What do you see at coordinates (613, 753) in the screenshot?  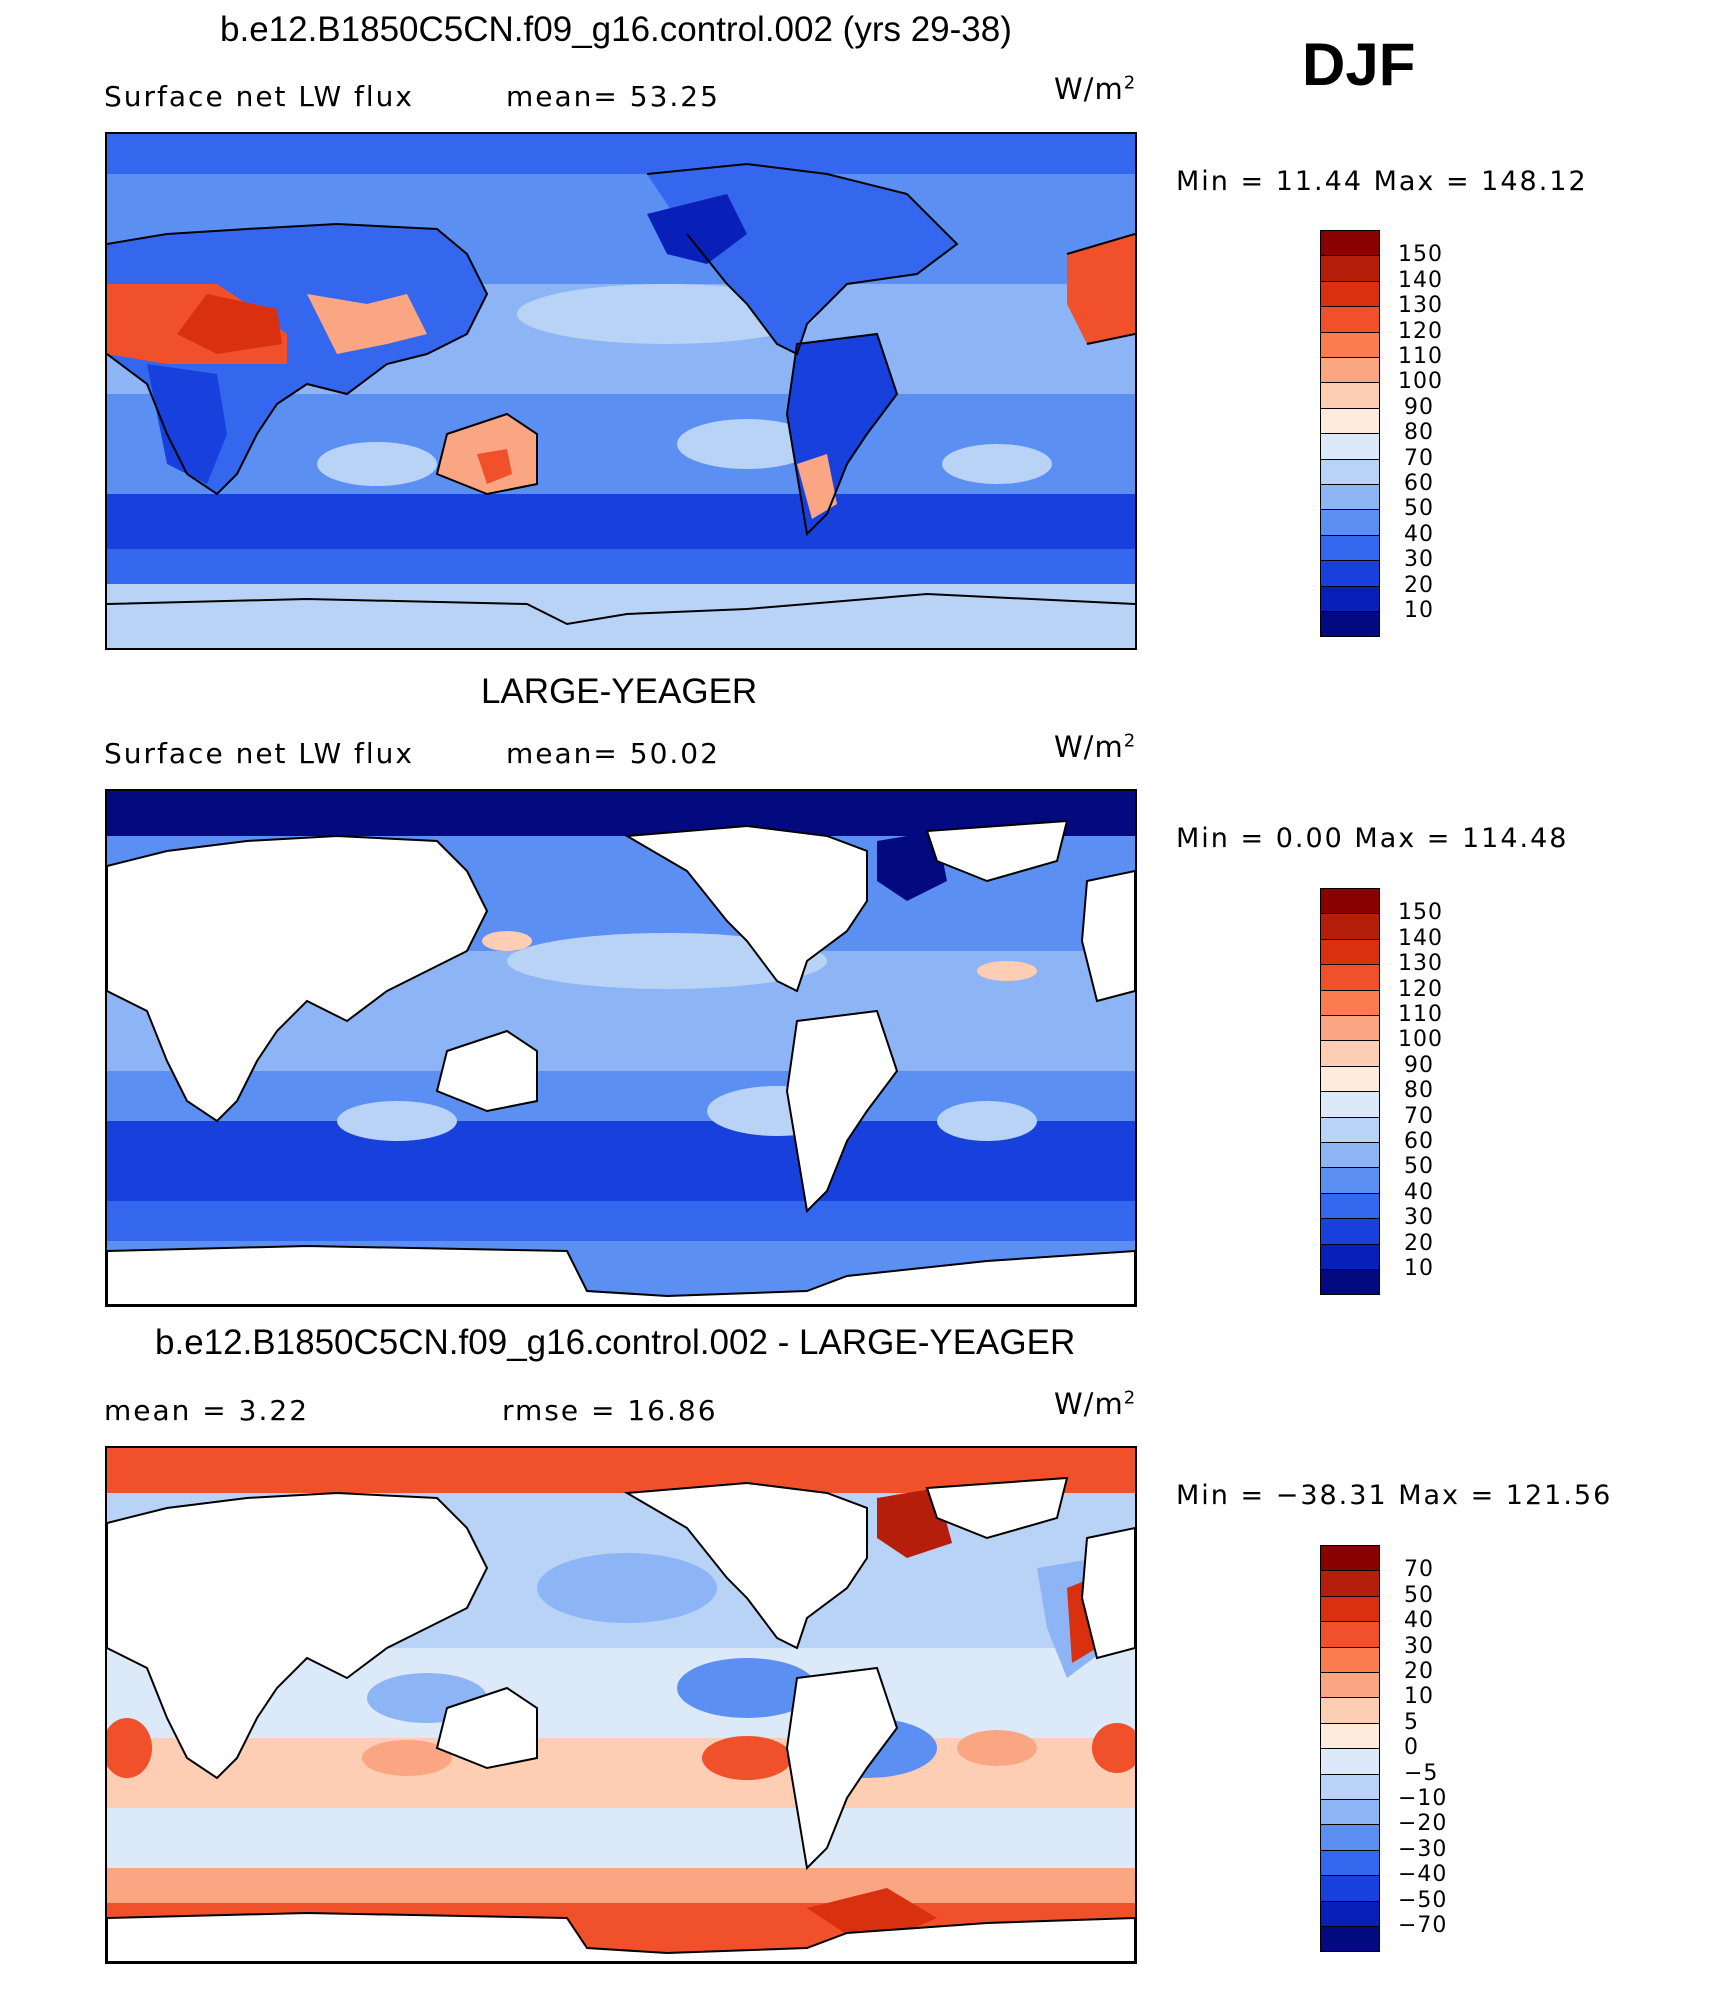 I see `panel-2-mean-label: mean= 50.02` at bounding box center [613, 753].